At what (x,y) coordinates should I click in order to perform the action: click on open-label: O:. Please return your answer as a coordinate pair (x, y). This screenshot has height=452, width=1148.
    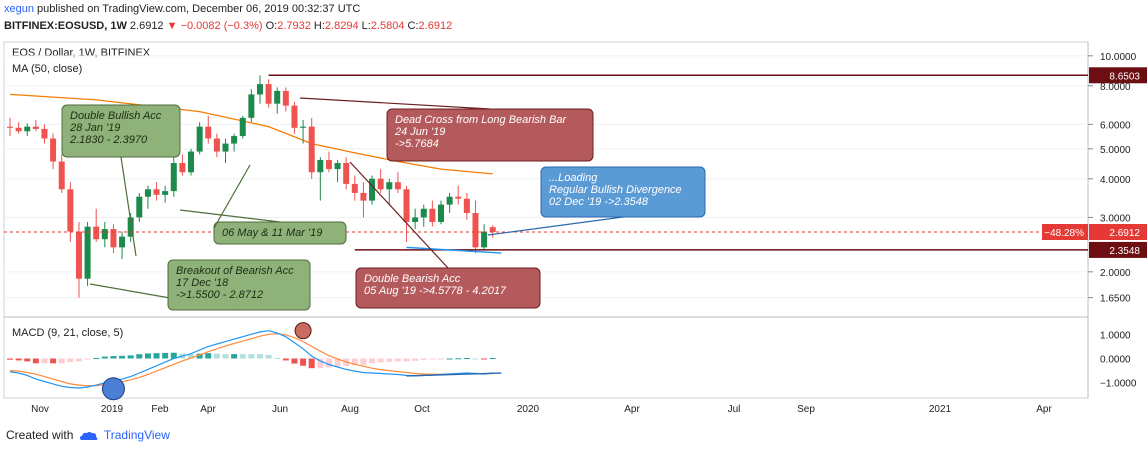
    Looking at the image, I should click on (271, 26).